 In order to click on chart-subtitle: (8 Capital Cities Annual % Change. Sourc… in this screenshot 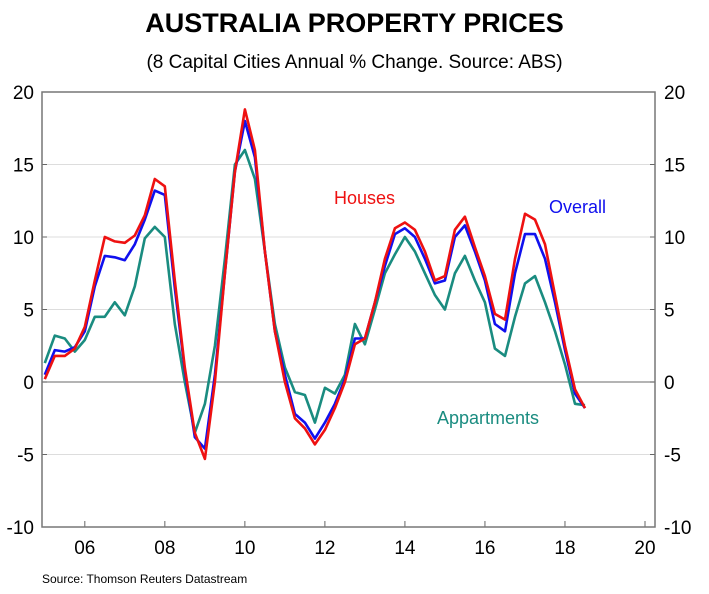, I will do `click(354, 62)`.